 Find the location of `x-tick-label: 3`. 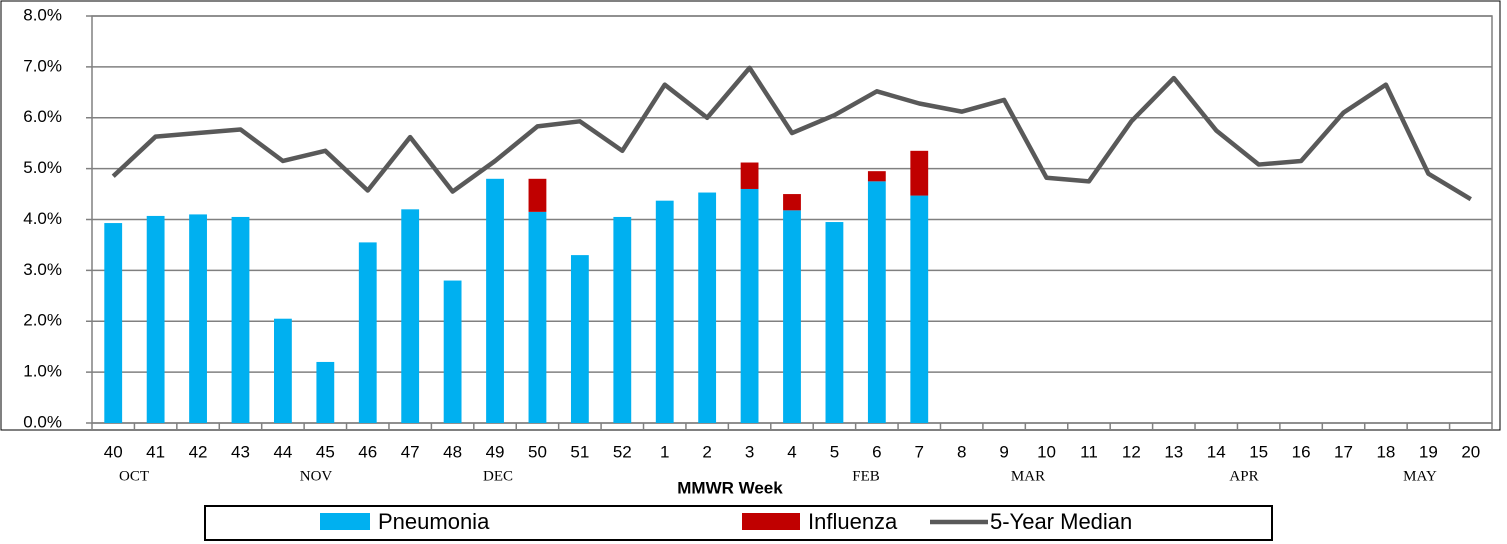

x-tick-label: 3 is located at coordinates (749, 451).